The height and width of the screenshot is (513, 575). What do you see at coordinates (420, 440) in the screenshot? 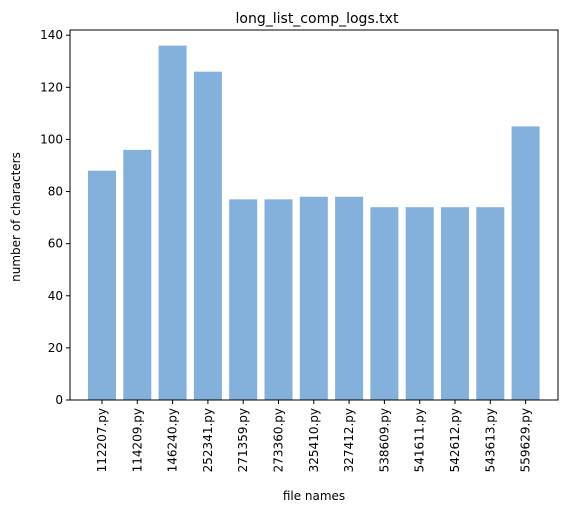
I see `x-tick-label: 541611.py` at bounding box center [420, 440].